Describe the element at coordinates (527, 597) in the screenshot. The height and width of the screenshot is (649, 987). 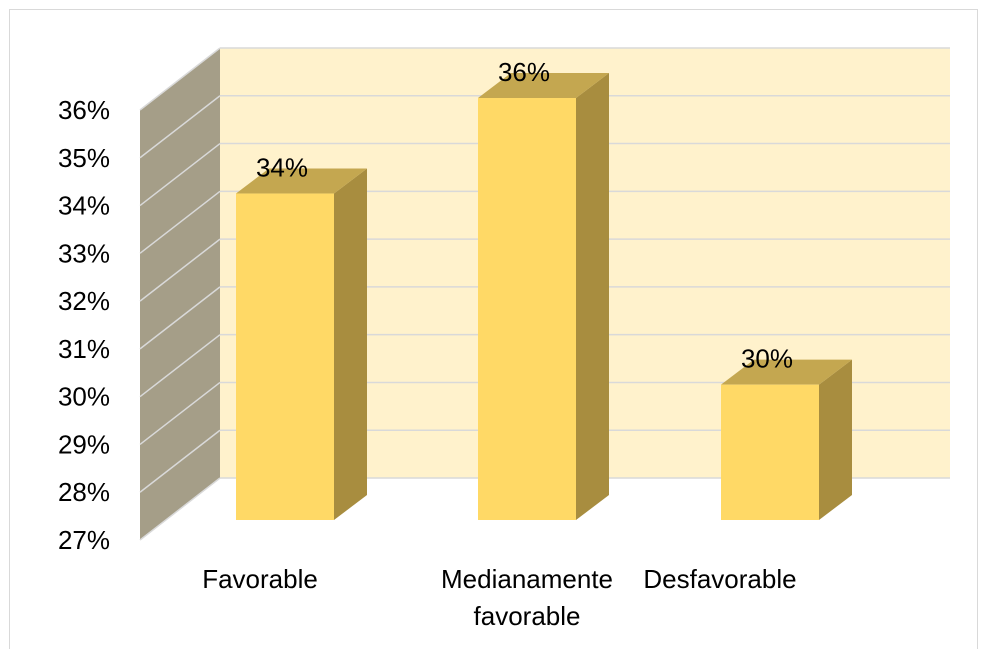
I see `x-category-label: Medianamente favorable` at that location.